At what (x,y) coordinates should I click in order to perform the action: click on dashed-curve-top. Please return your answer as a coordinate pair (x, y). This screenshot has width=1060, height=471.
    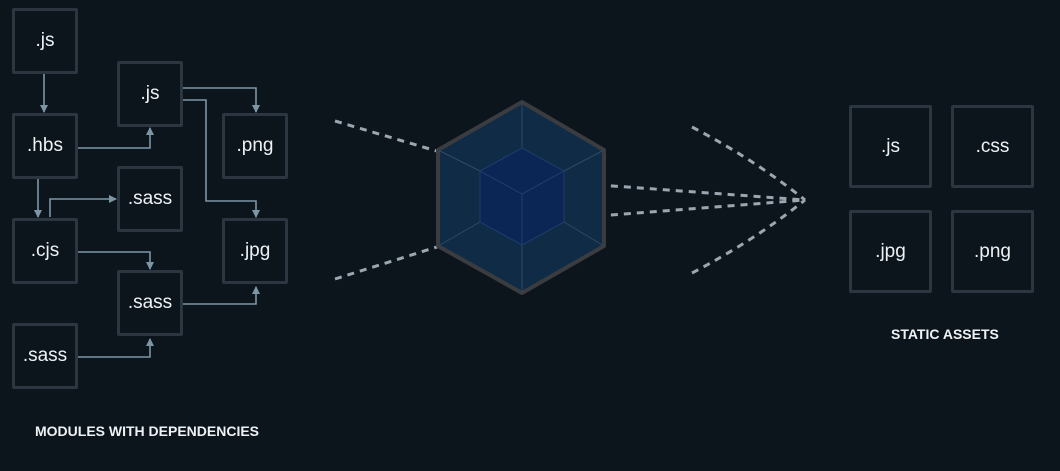
    Looking at the image, I should click on (748, 163).